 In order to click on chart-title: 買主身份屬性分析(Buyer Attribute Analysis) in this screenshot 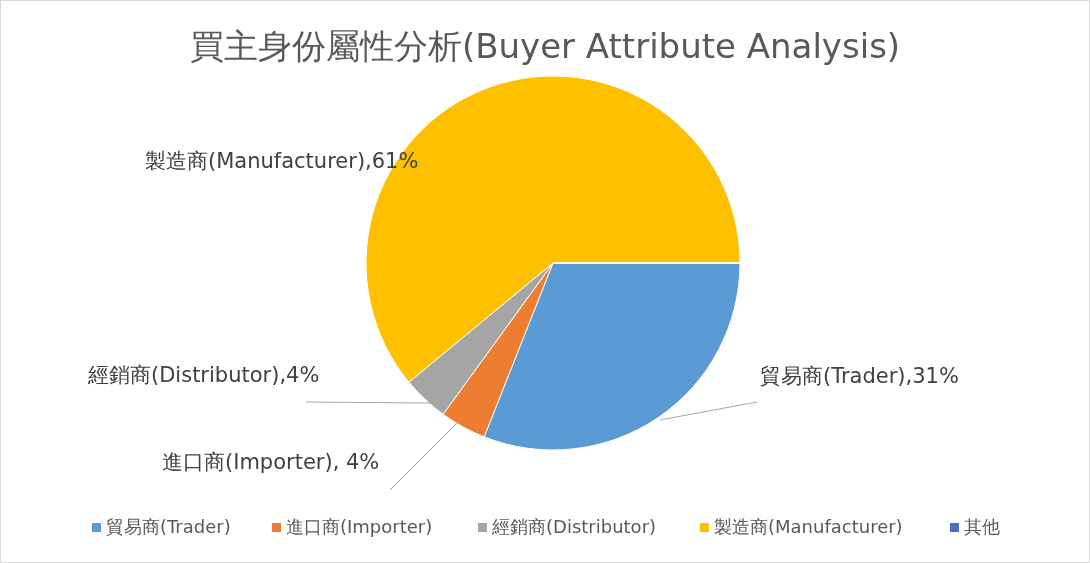, I will do `click(545, 46)`.